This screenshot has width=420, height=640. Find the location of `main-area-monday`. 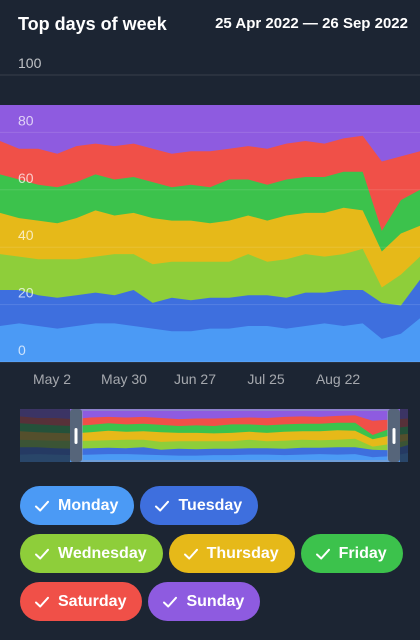

main-area-monday is located at coordinates (210, 340).